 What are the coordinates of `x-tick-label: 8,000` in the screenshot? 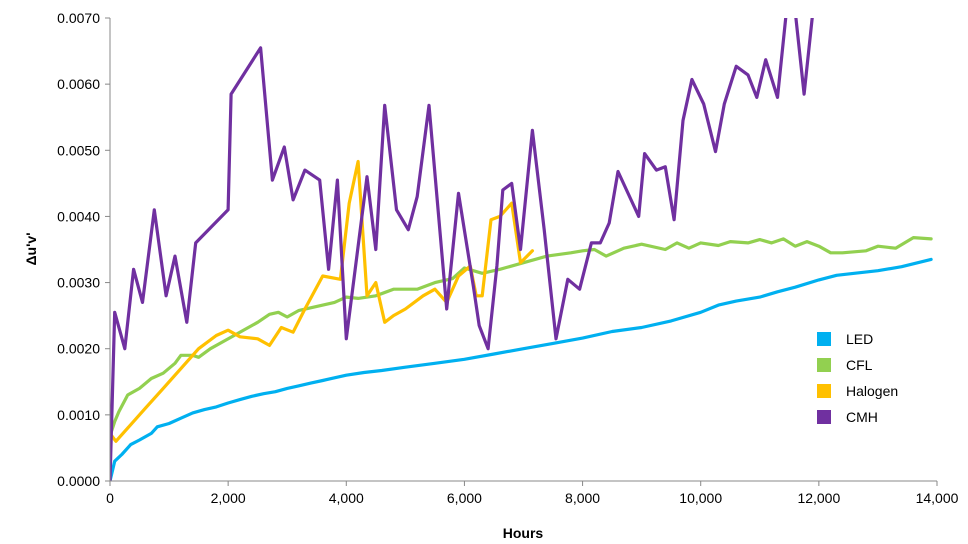 It's located at (582, 498).